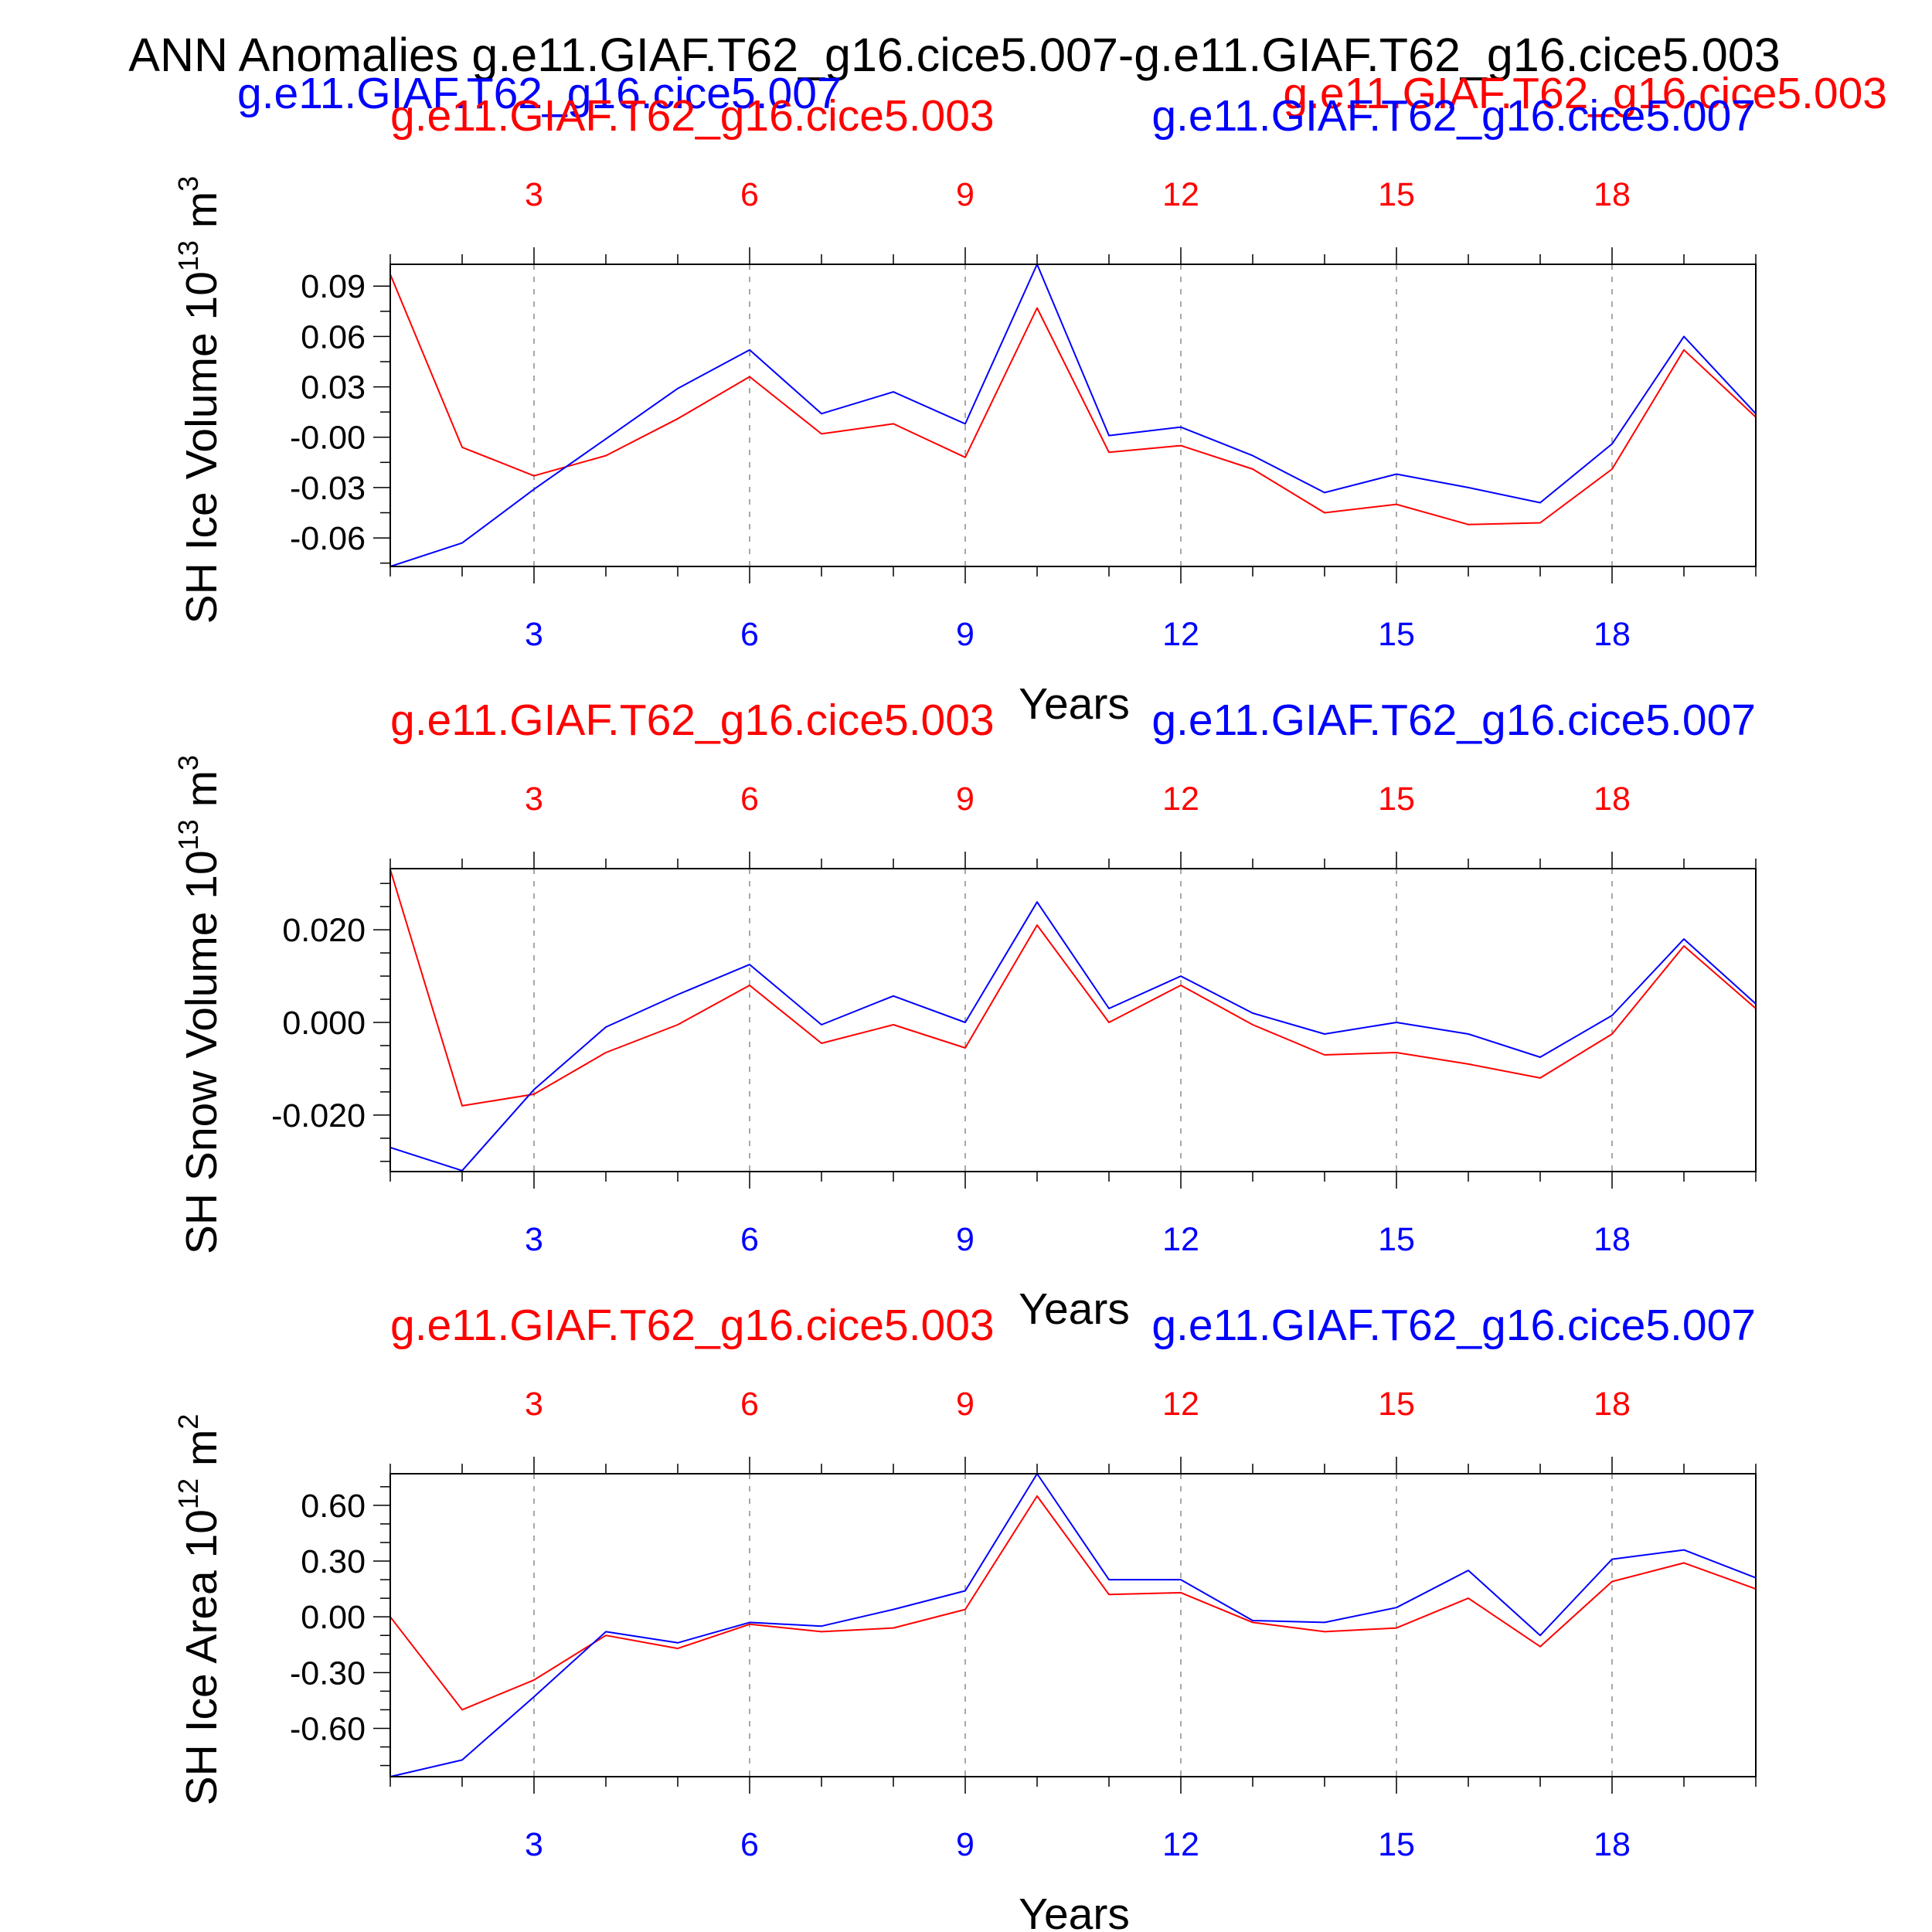 The height and width of the screenshot is (1932, 1932). I want to click on y-axis-label-text: SH Ice Area 10, so click(202, 1657).